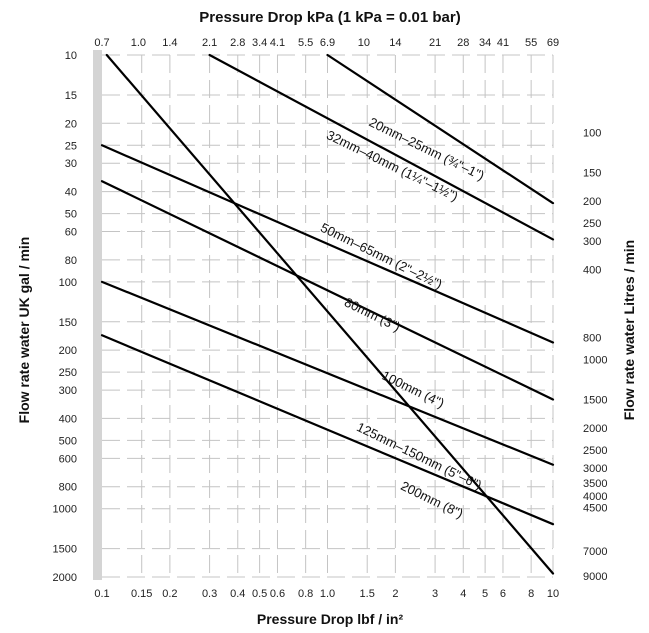  Describe the element at coordinates (65, 578) in the screenshot. I see `y-tick-left-20: 2000` at that location.